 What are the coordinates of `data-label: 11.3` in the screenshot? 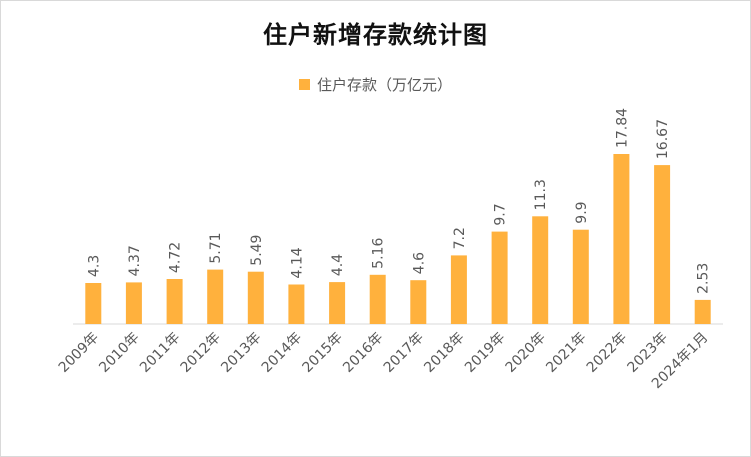 It's located at (541, 194).